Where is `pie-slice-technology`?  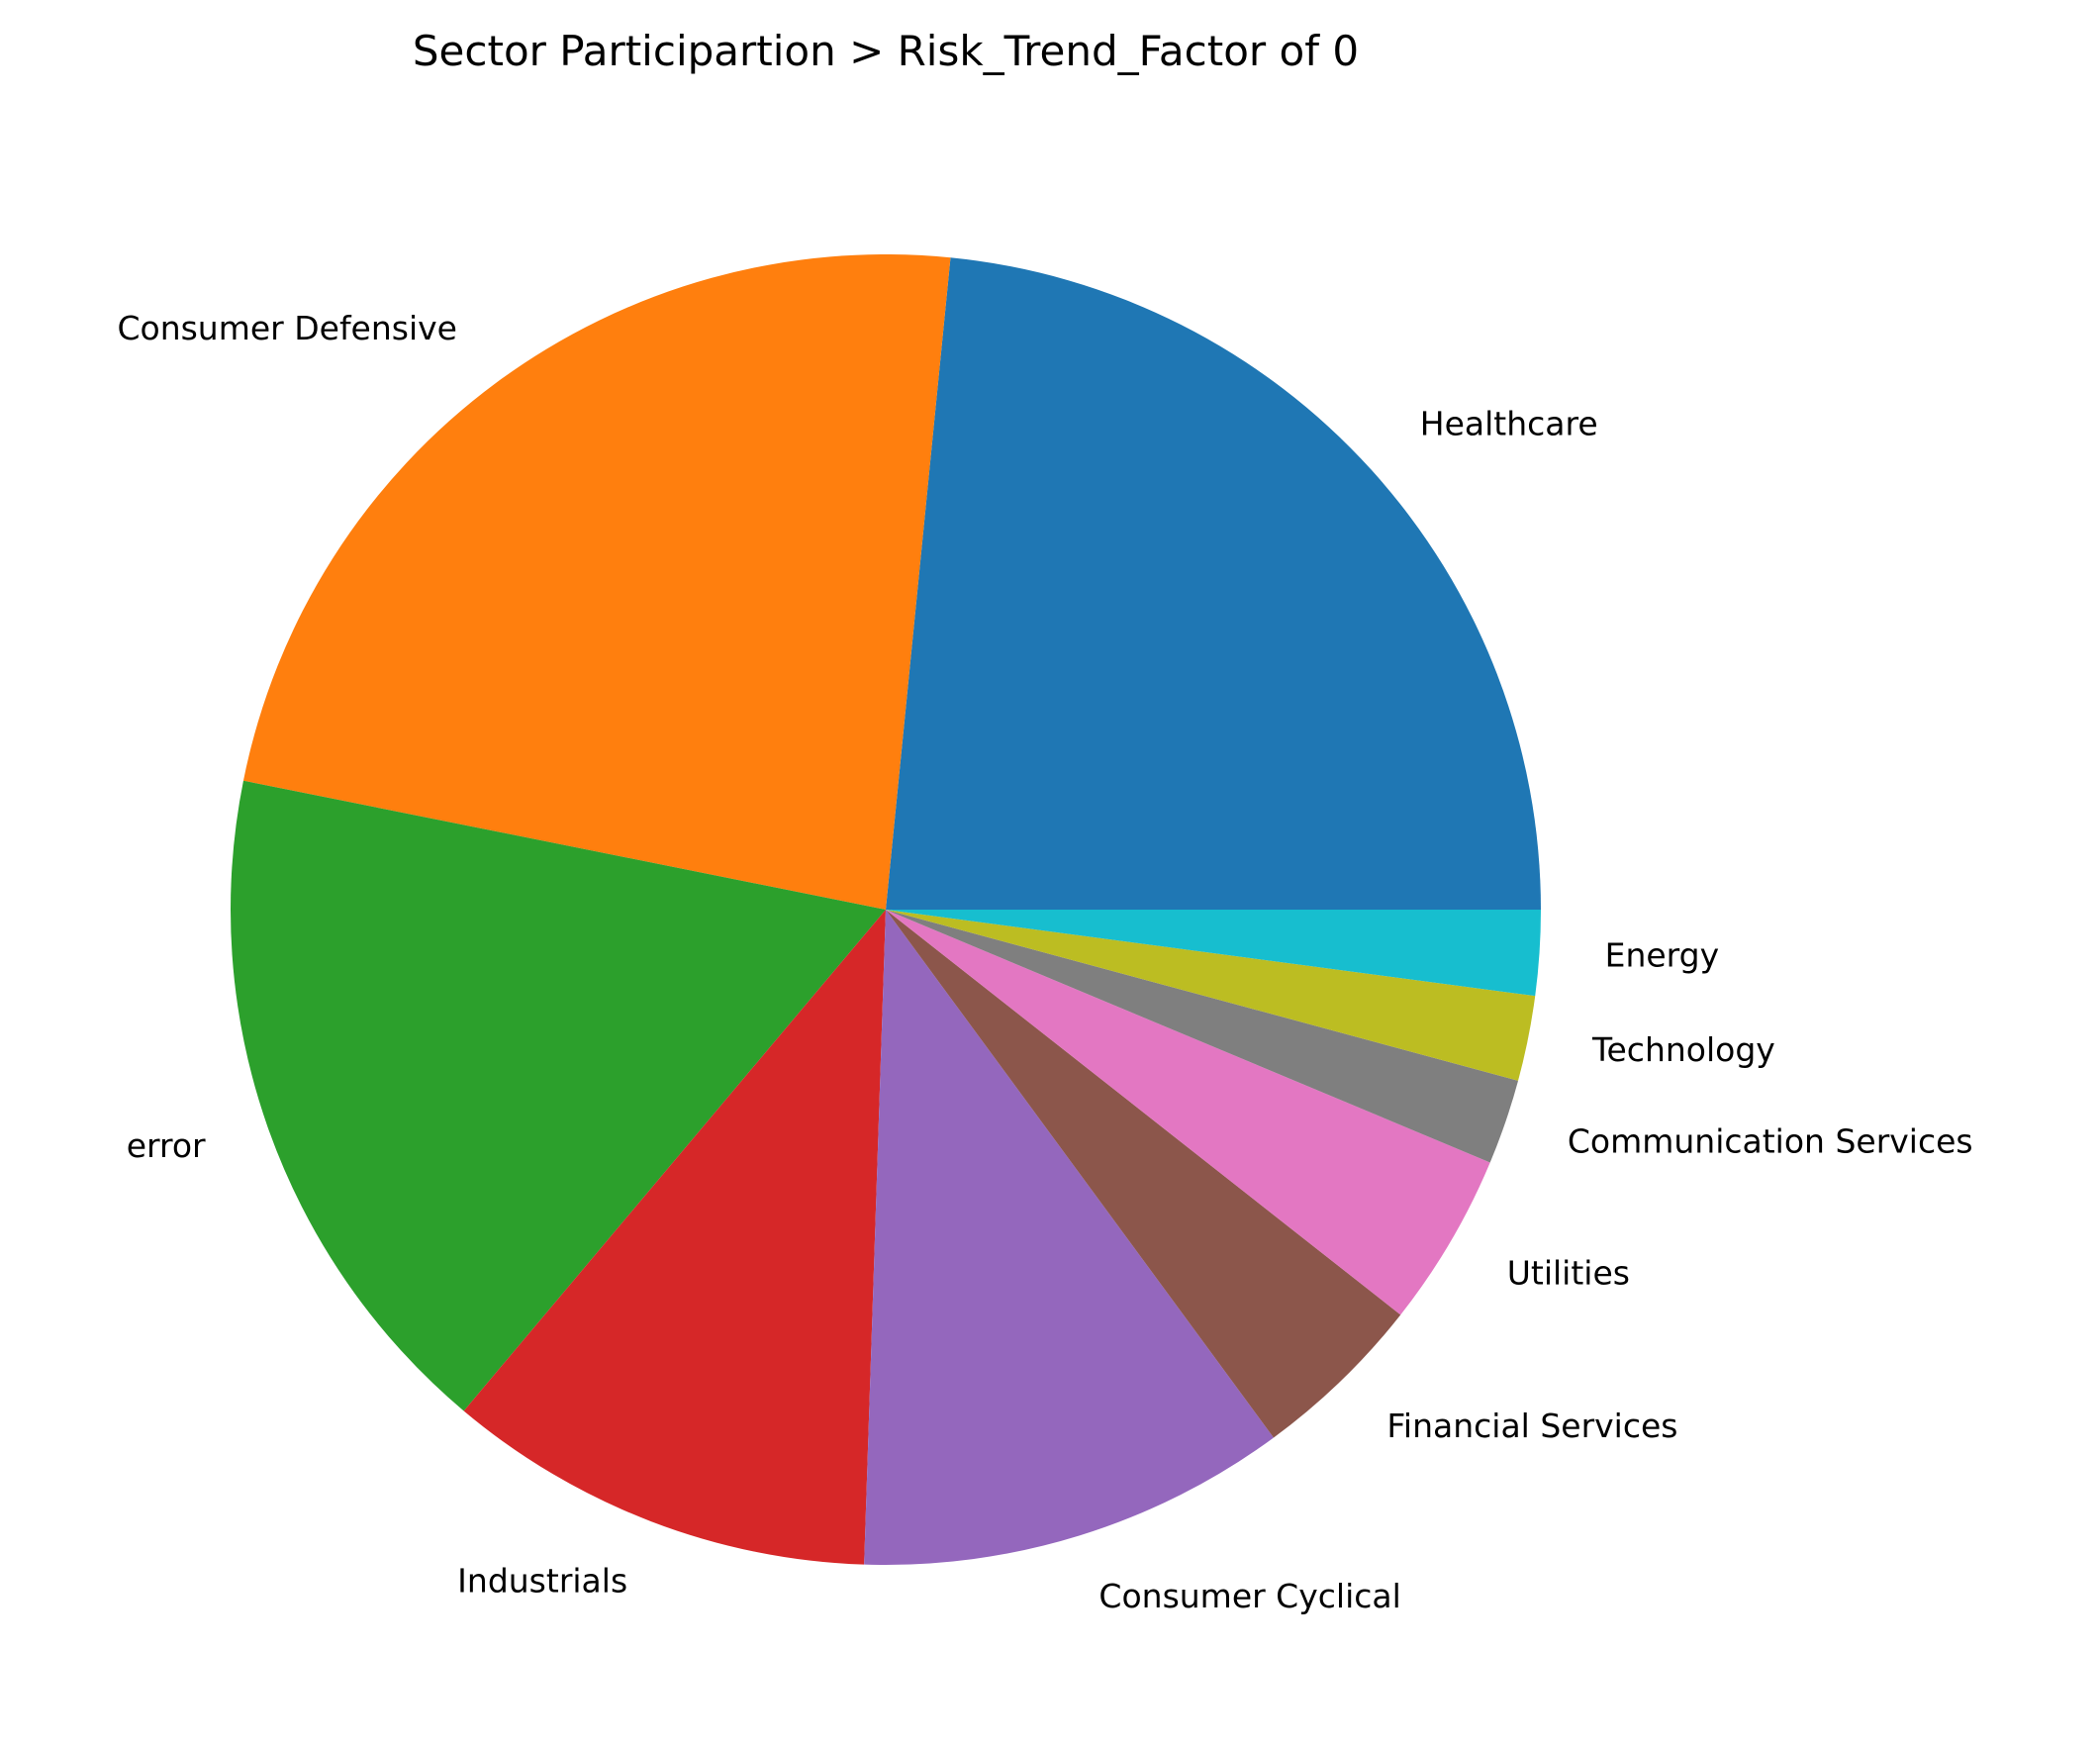 pie-slice-technology is located at coordinates (1211, 995).